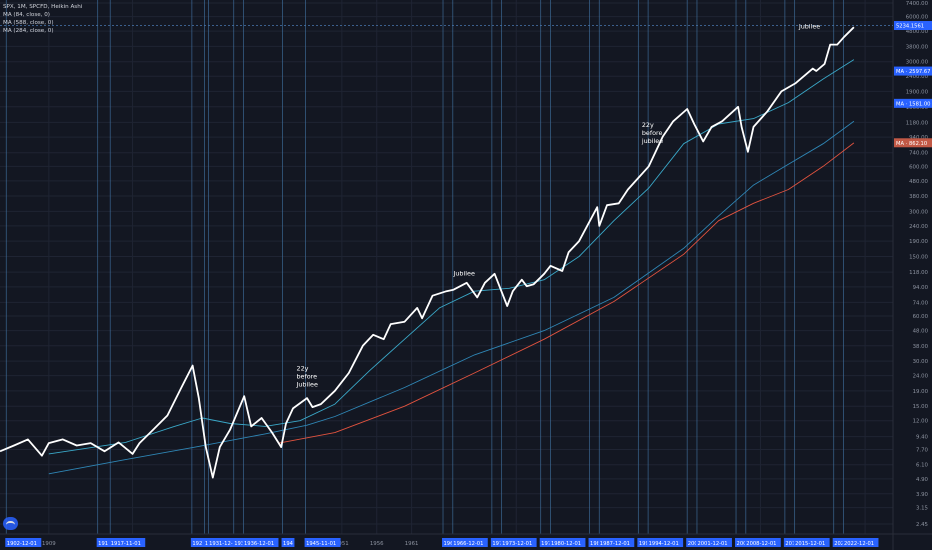 The height and width of the screenshot is (550, 932). What do you see at coordinates (922, 480) in the screenshot?
I see `y-tick-label: 4.90` at bounding box center [922, 480].